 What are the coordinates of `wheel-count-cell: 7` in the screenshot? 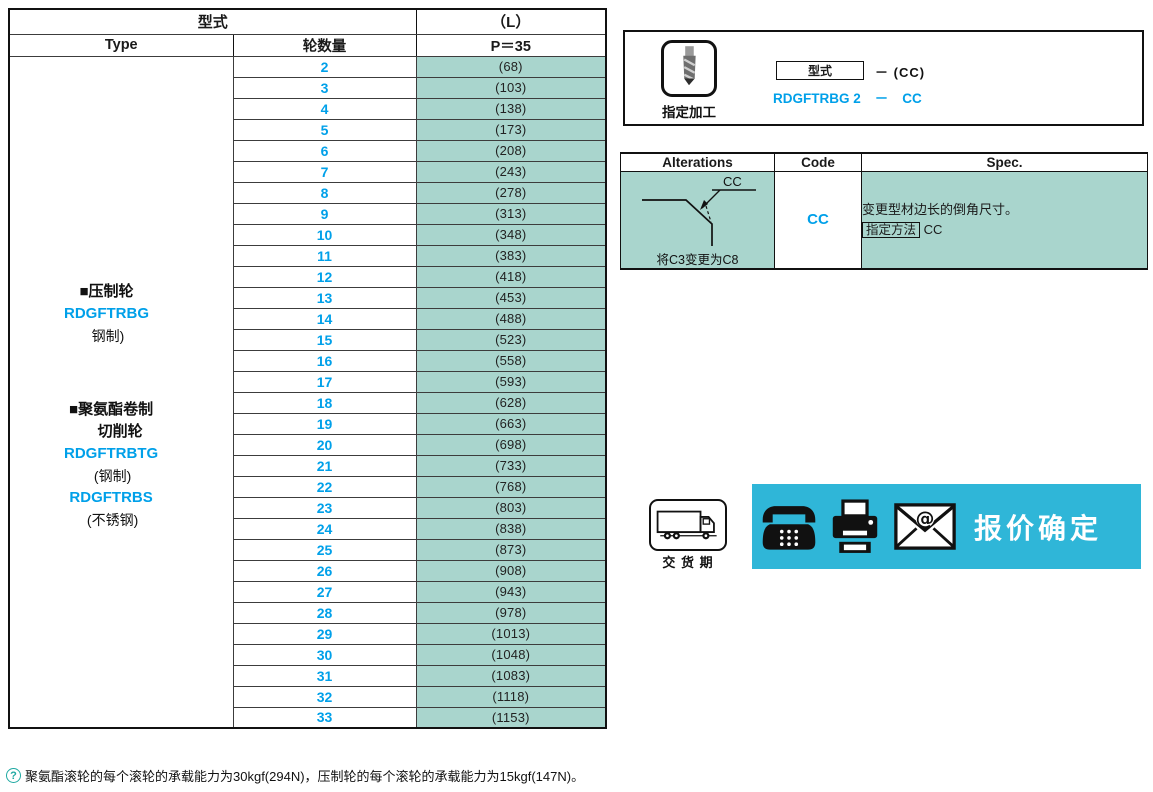 It's located at (324, 171).